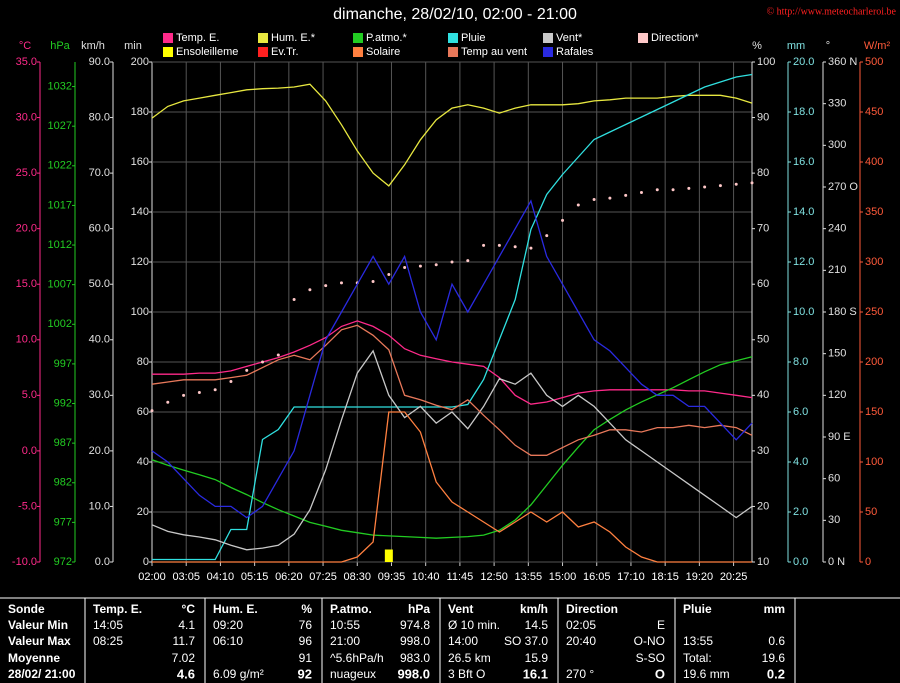 The width and height of the screenshot is (900, 683). Describe the element at coordinates (133, 46) in the screenshot. I see `axis-title: min` at that location.